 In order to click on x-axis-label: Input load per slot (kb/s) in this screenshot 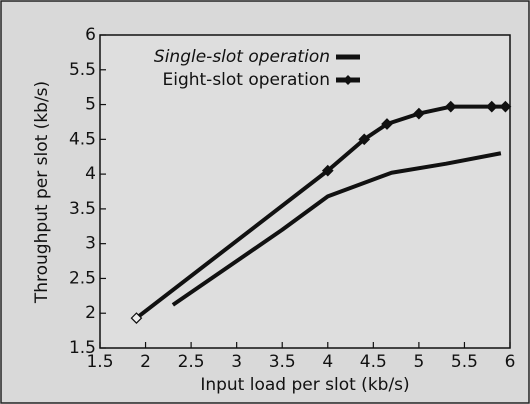, I will do `click(304, 385)`.